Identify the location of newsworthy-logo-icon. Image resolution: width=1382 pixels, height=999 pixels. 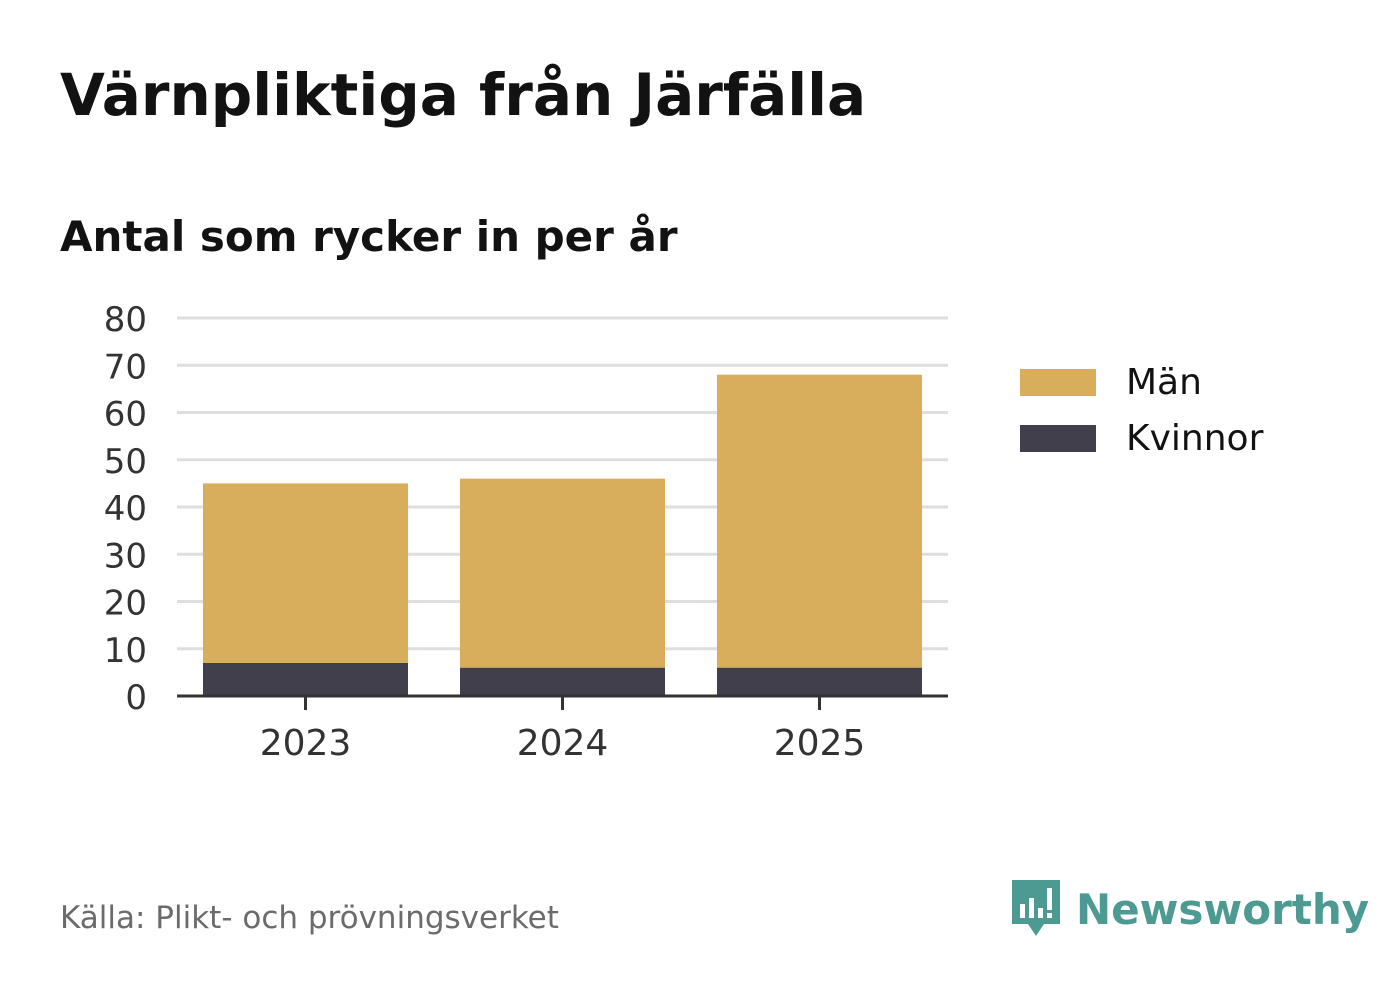
(1036, 908).